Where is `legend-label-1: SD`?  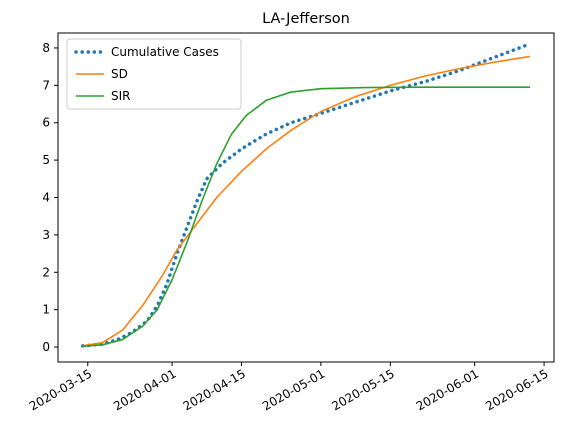
legend-label-1: SD is located at coordinates (119, 74).